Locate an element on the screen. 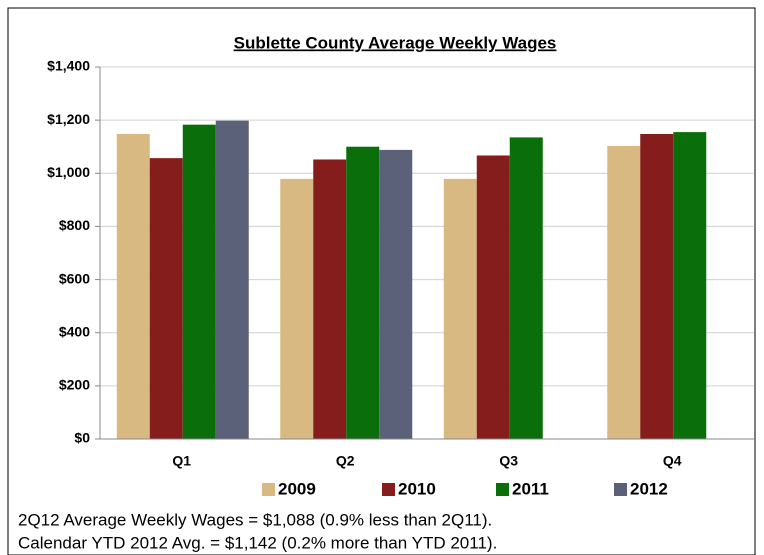  chart-title: Sublette County Average Weekly Wages is located at coordinates (395, 42).